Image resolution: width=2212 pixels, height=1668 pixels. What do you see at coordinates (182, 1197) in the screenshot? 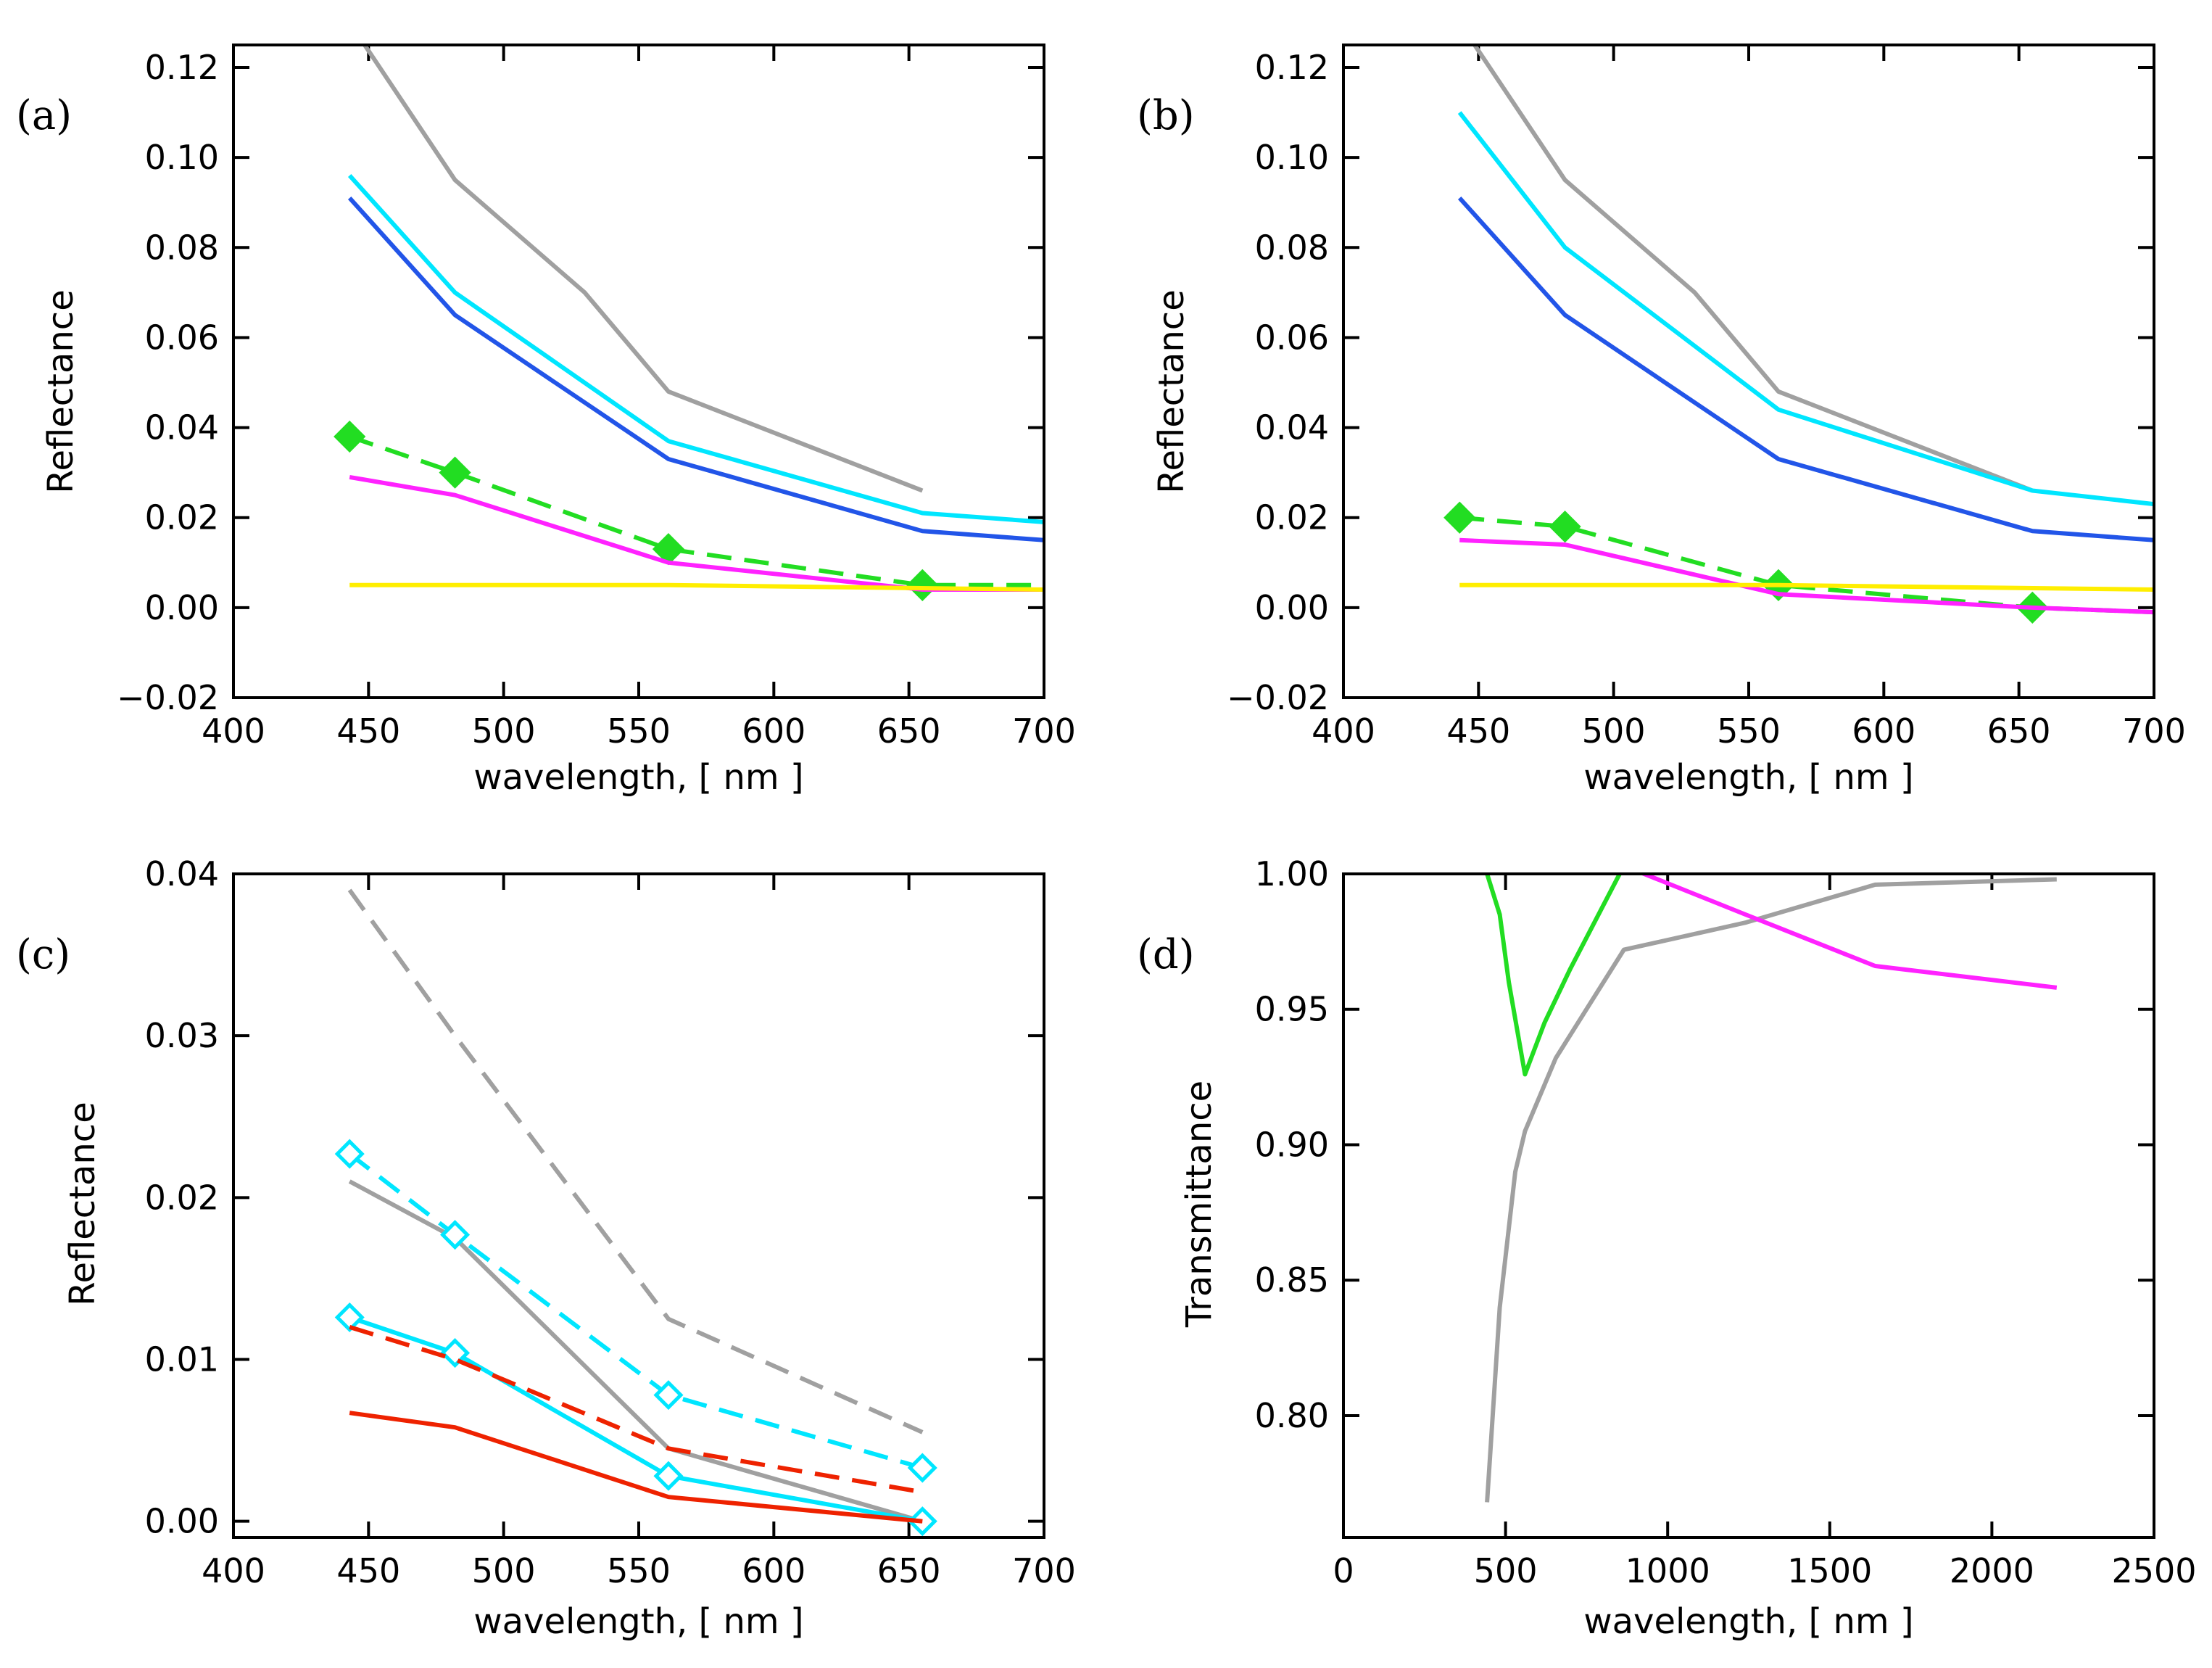
I see `plot-c-ytick-label-2: 0.02` at bounding box center [182, 1197].